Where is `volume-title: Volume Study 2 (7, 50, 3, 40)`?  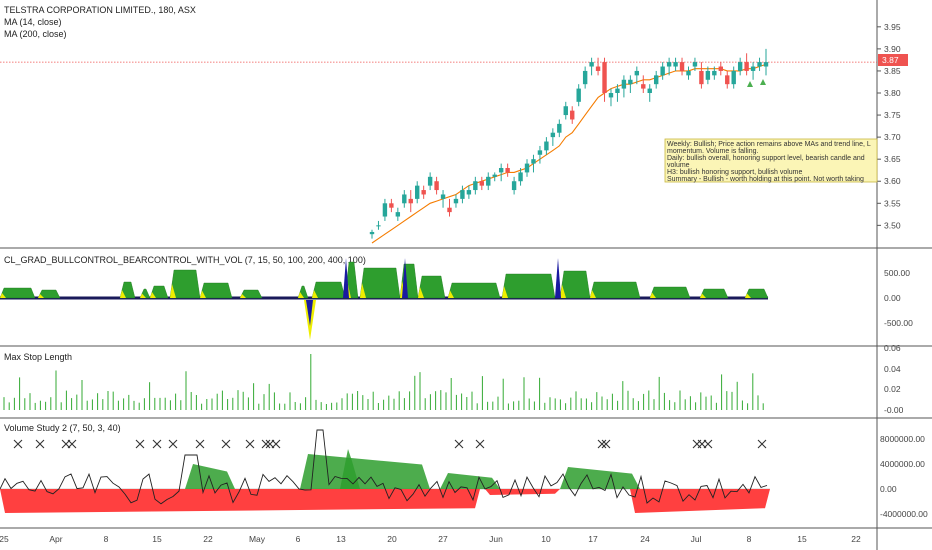 volume-title: Volume Study 2 (7, 50, 3, 40) is located at coordinates (62, 428).